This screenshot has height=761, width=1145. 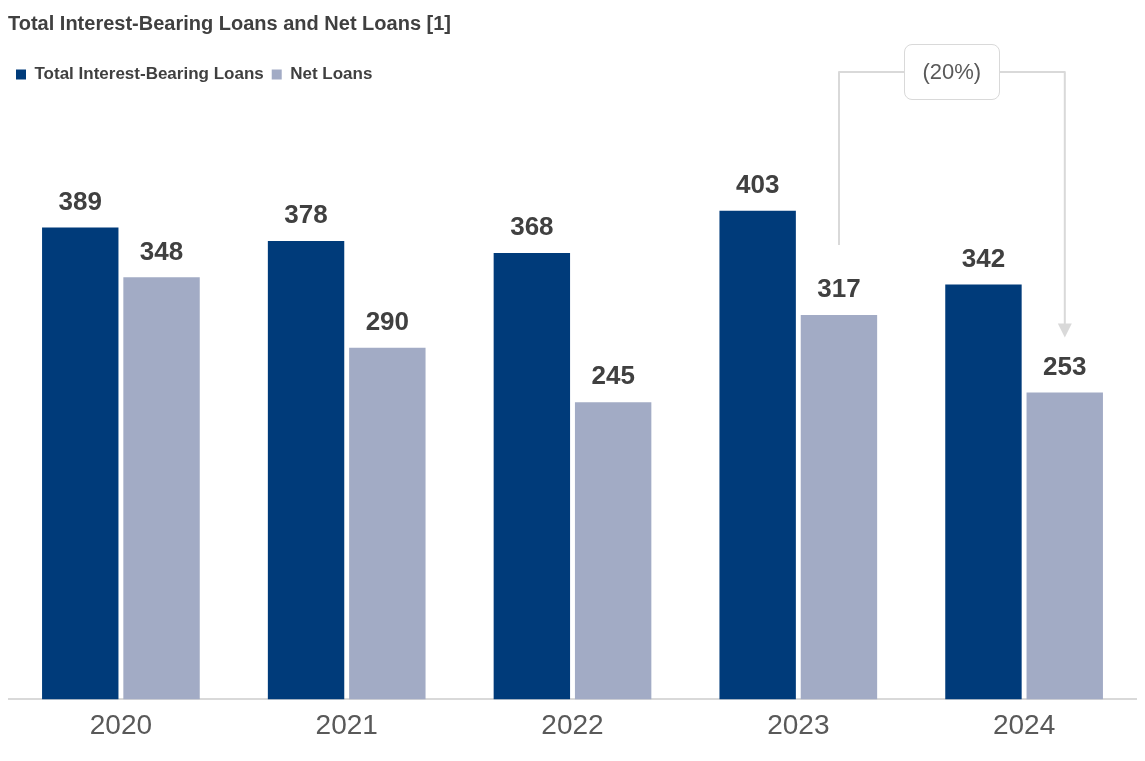 I want to click on legend-label: Total Interest-Bearing Loans, so click(x=149, y=74).